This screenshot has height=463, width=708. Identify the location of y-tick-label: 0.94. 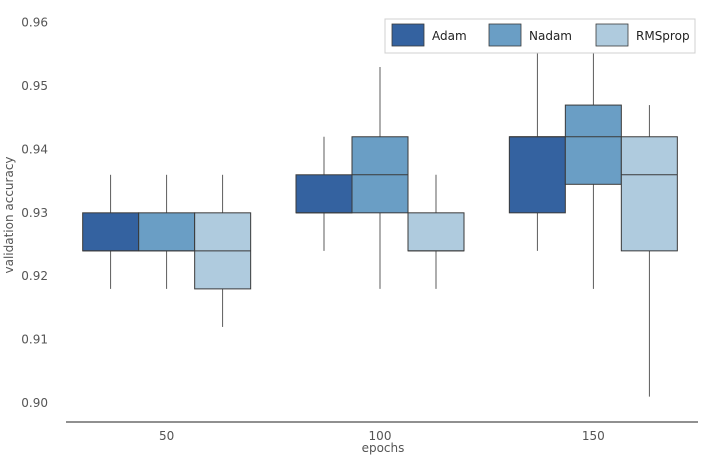
(34, 149).